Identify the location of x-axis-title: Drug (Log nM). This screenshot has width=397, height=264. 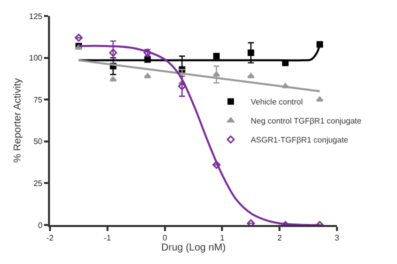
(193, 248).